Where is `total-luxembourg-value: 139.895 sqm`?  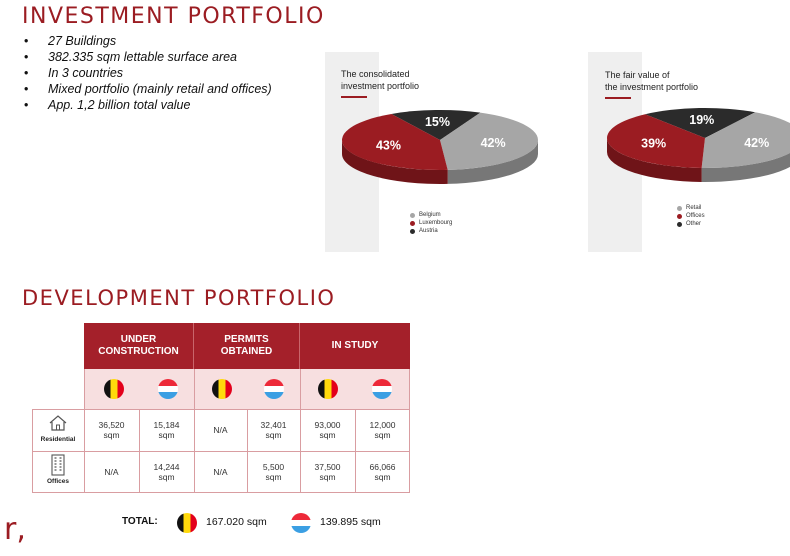
total-luxembourg-value: 139.895 sqm is located at coordinates (350, 522).